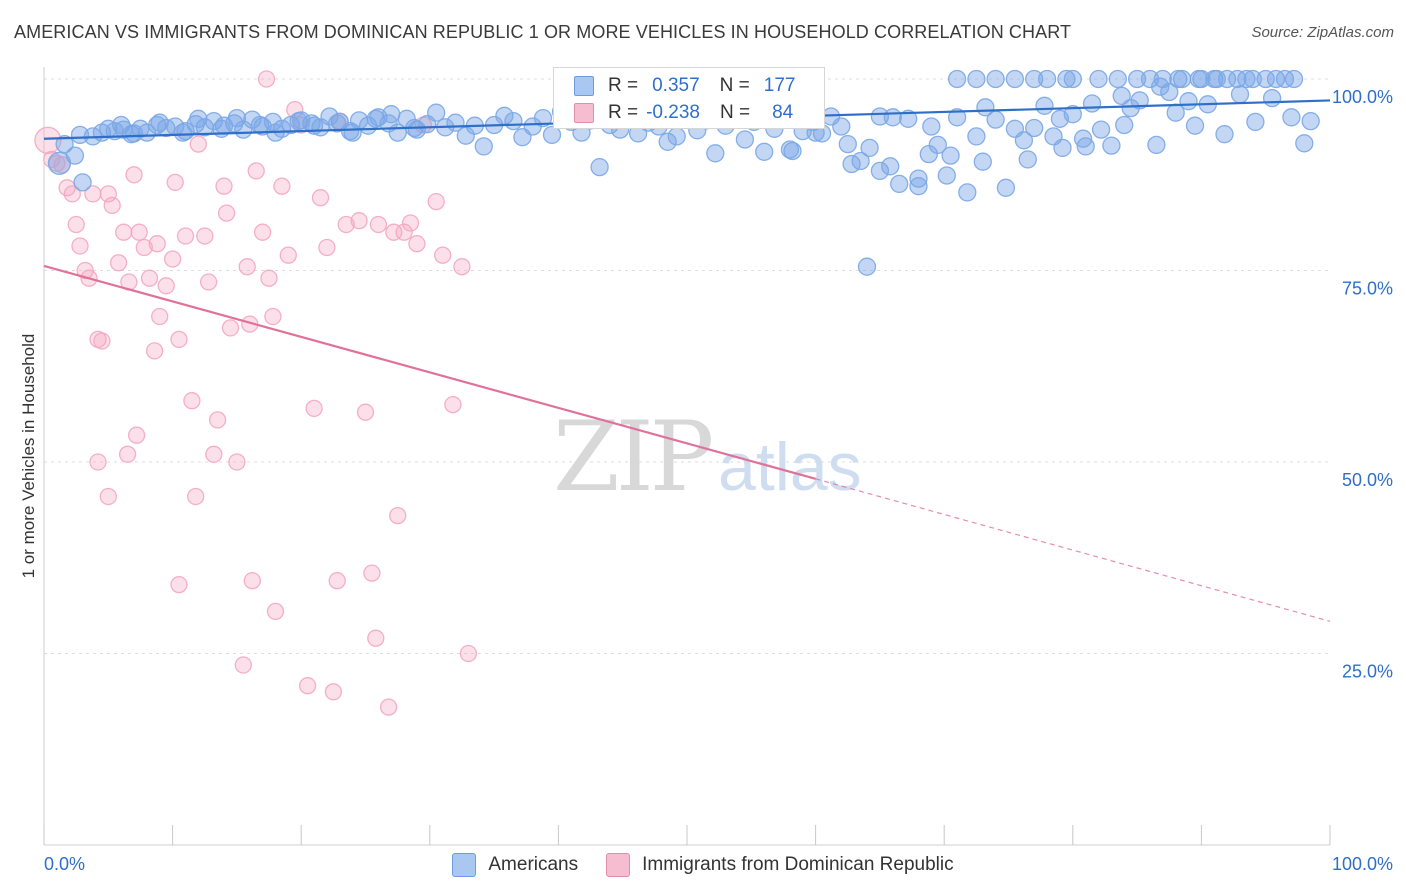 Image resolution: width=1406 pixels, height=892 pixels. I want to click on legend-item-dominican: Immigrants from Dominican Republic, so click(780, 865).